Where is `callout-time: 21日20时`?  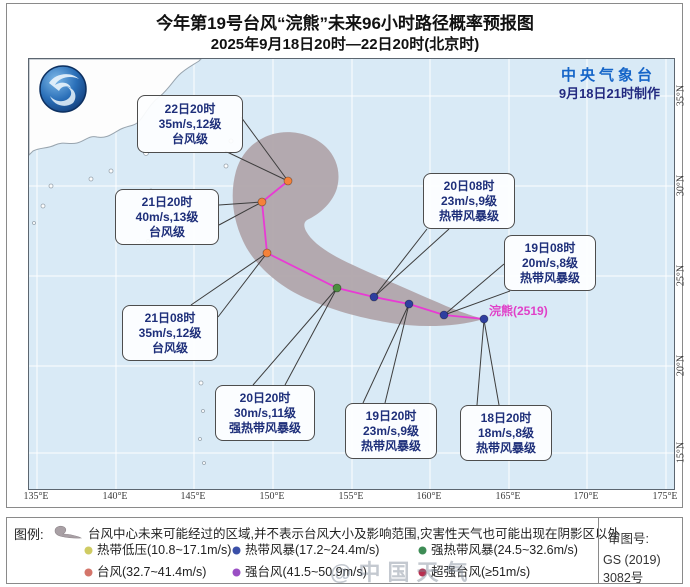
callout-time: 21日20时 is located at coordinates (167, 201).